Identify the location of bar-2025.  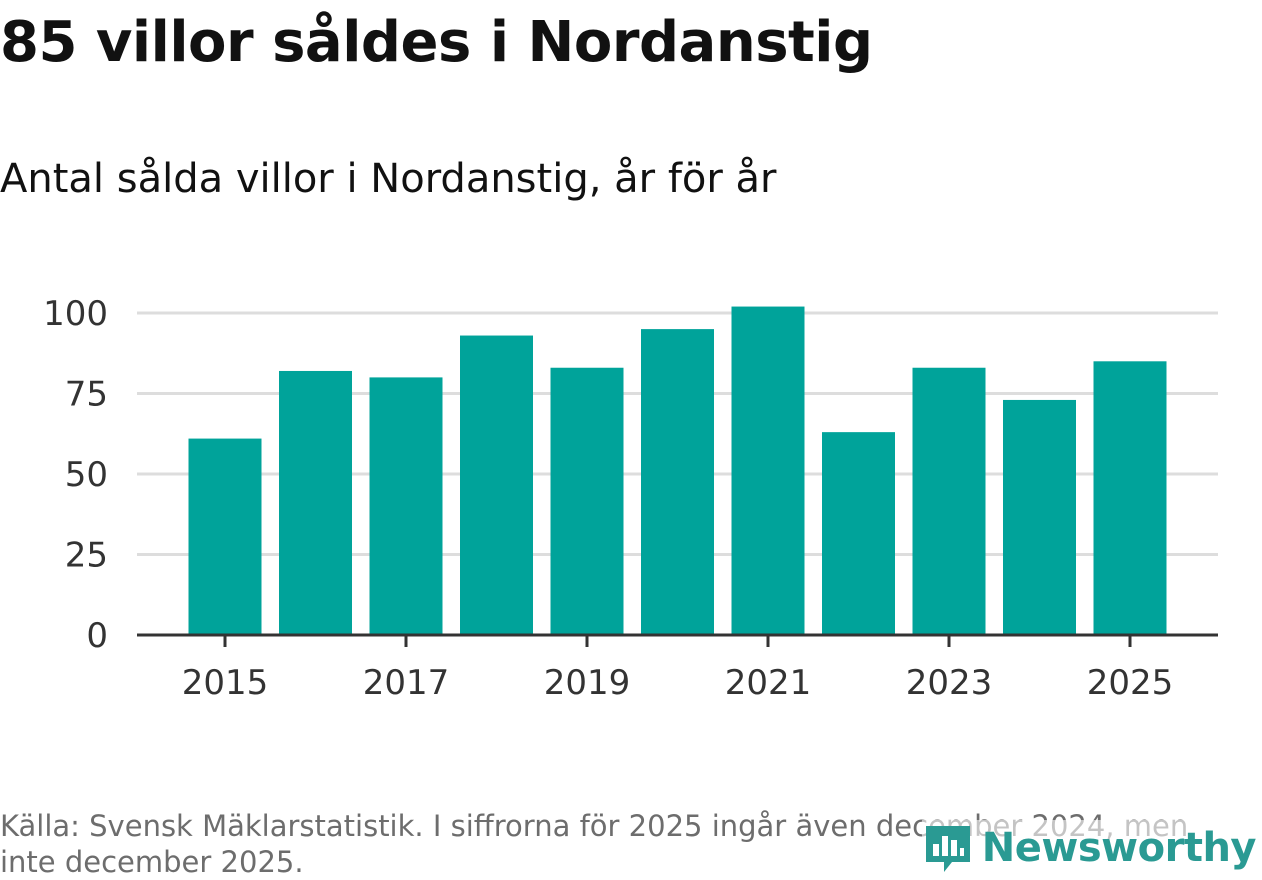
(1130, 498).